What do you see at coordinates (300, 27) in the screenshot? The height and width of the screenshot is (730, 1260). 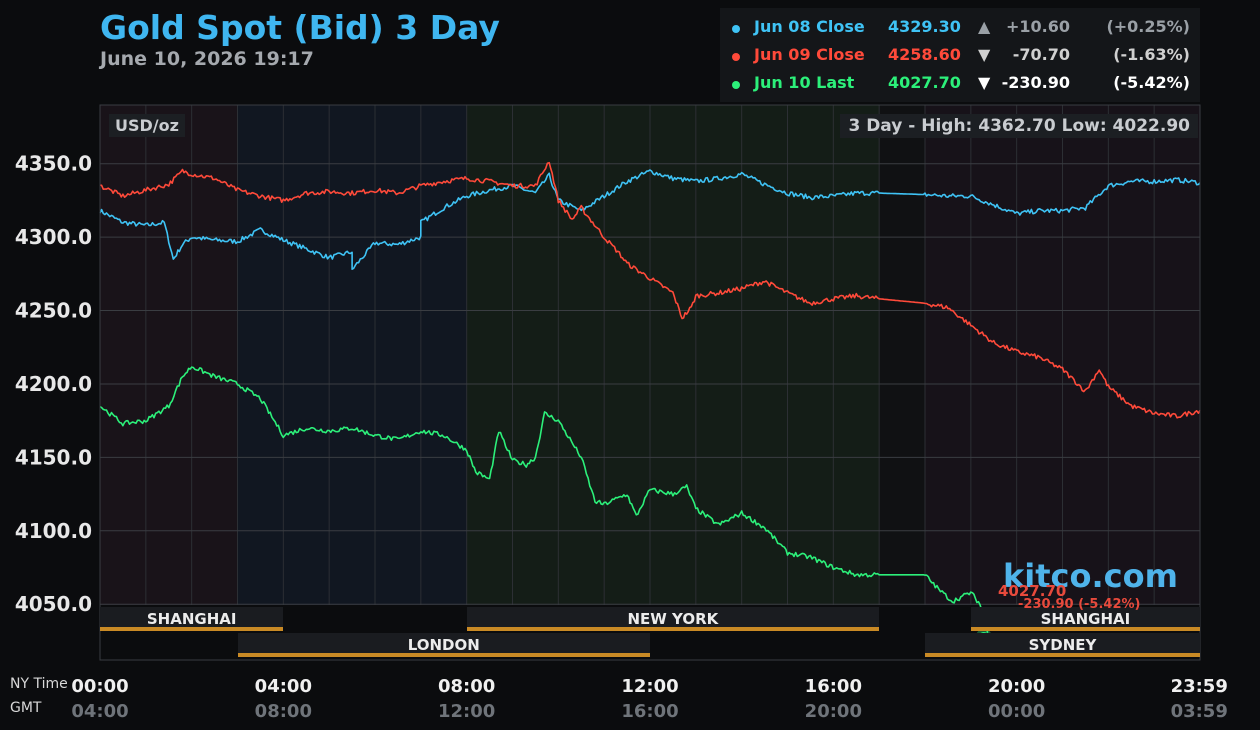 I see `chart-title: Gold Spot (Bid) 3 Day` at bounding box center [300, 27].